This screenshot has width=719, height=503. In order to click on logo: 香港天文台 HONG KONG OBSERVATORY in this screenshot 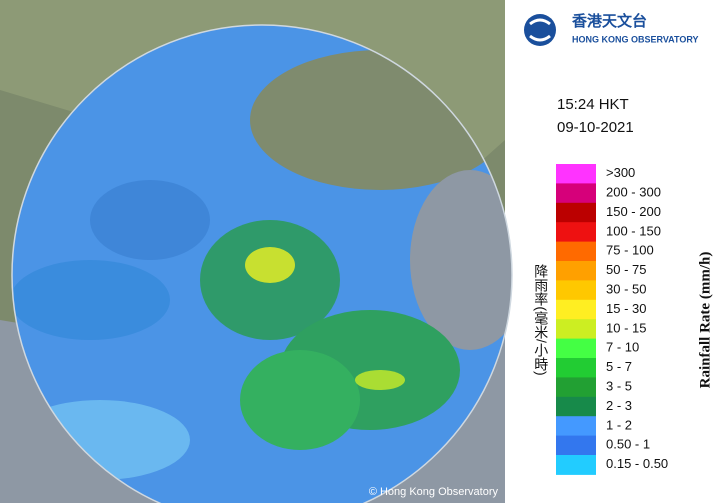, I will do `click(611, 29)`.